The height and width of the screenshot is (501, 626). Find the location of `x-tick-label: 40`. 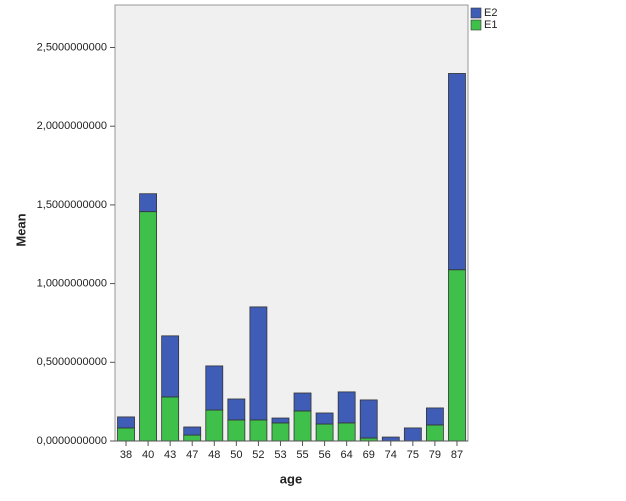

x-tick-label: 40 is located at coordinates (148, 455).